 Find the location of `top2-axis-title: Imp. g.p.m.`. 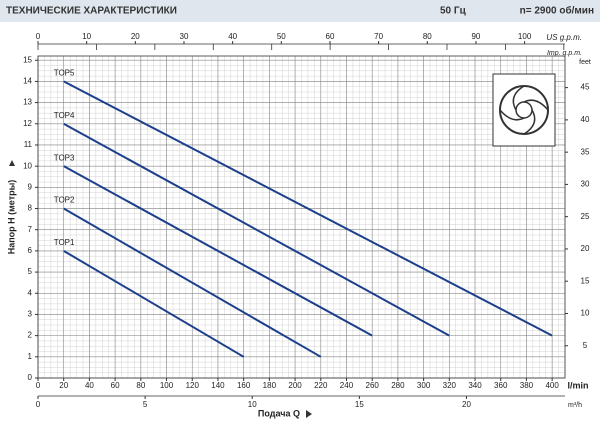

top2-axis-title: Imp. g.p.m. is located at coordinates (564, 53).